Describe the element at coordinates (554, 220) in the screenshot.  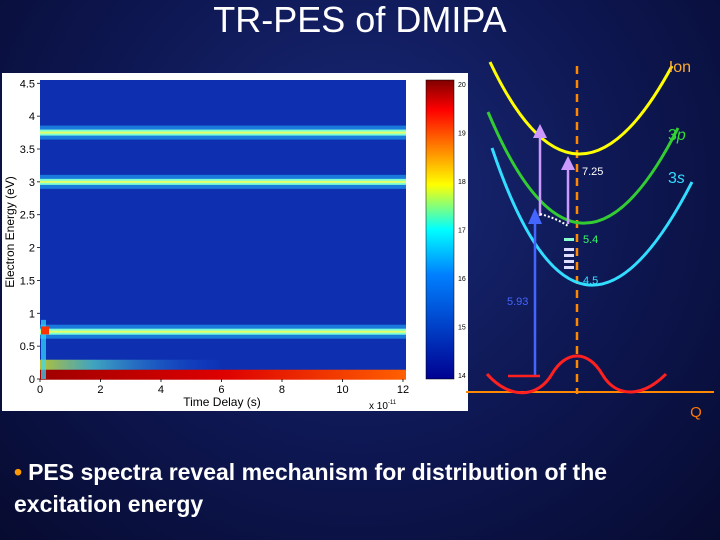
I see `relaxation-dotted-path` at that location.